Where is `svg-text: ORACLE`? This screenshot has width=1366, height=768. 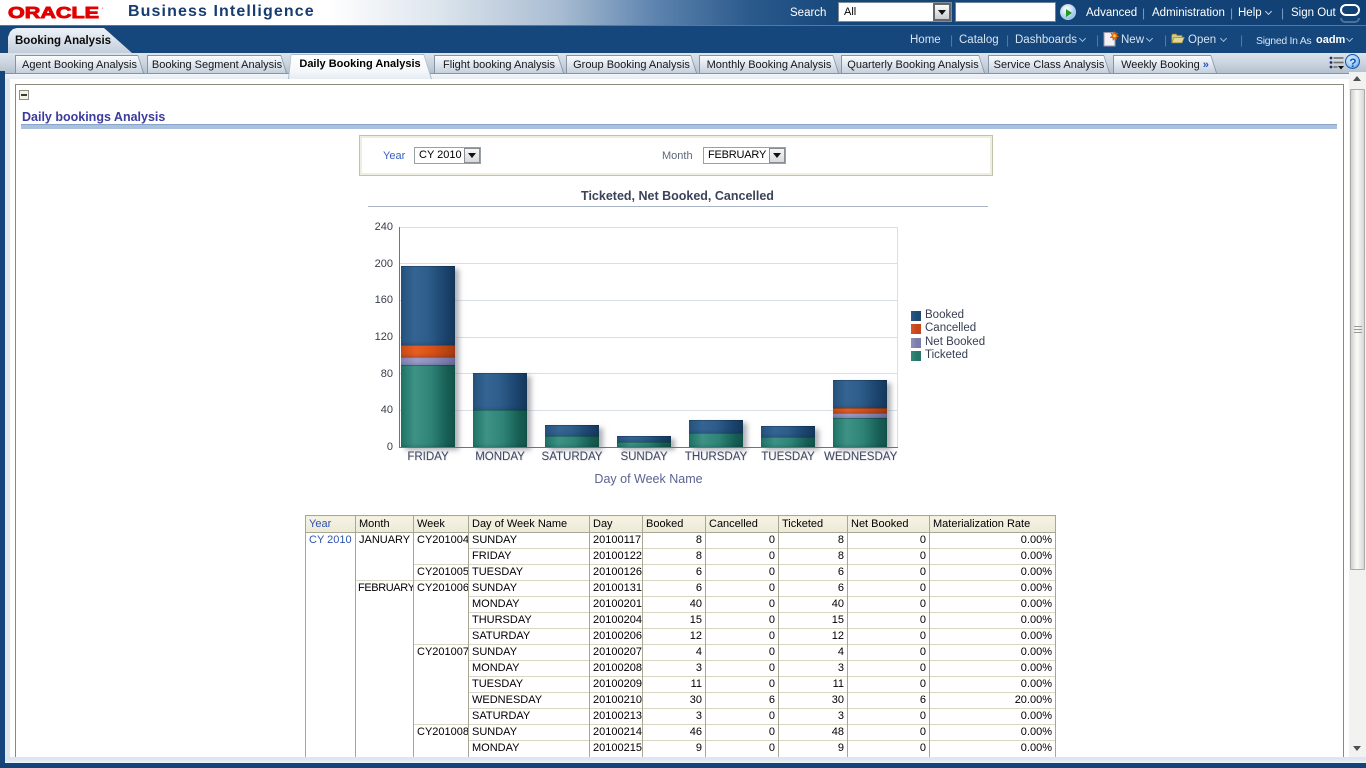
svg-text: ORACLE is located at coordinates (53, 13).